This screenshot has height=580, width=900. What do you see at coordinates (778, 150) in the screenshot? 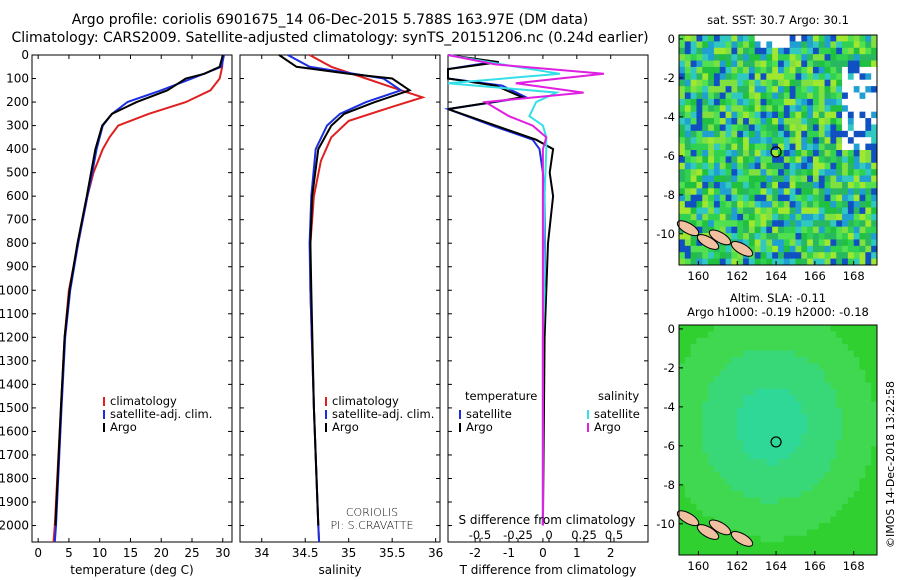
I see `sat-sst-map-frame` at bounding box center [778, 150].